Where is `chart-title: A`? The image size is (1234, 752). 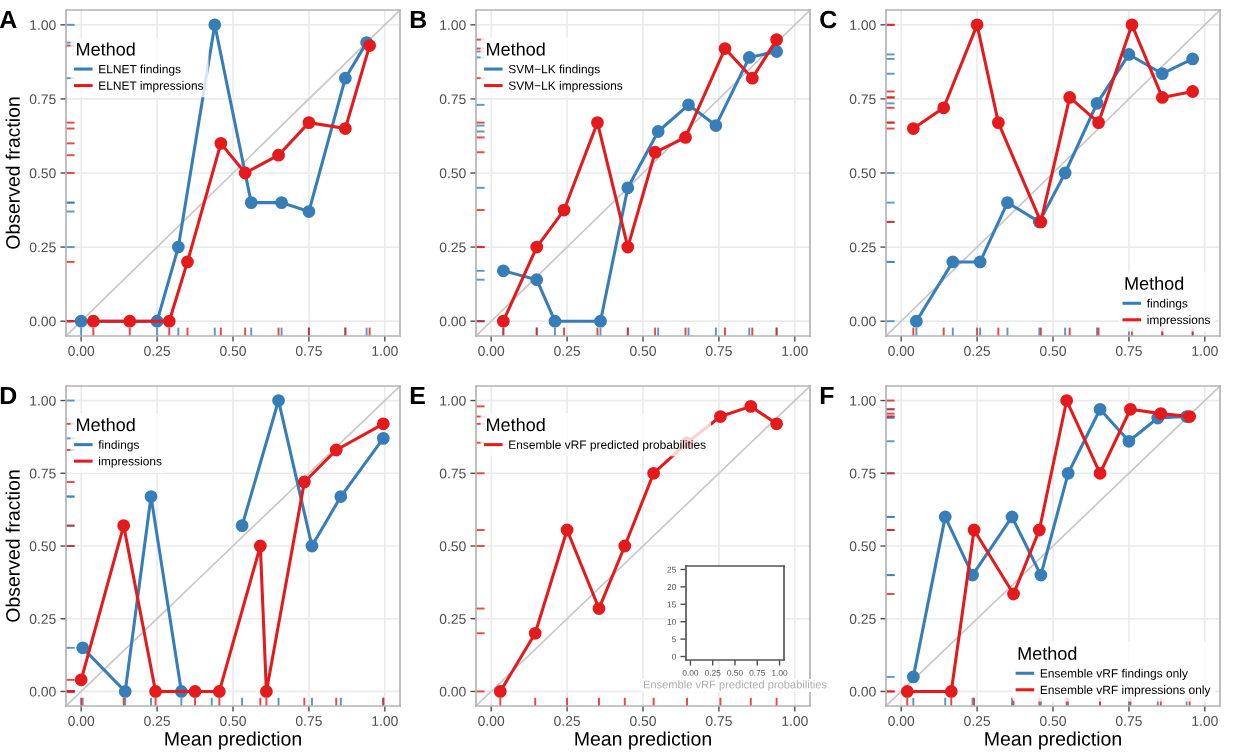
chart-title: A is located at coordinates (8, 19).